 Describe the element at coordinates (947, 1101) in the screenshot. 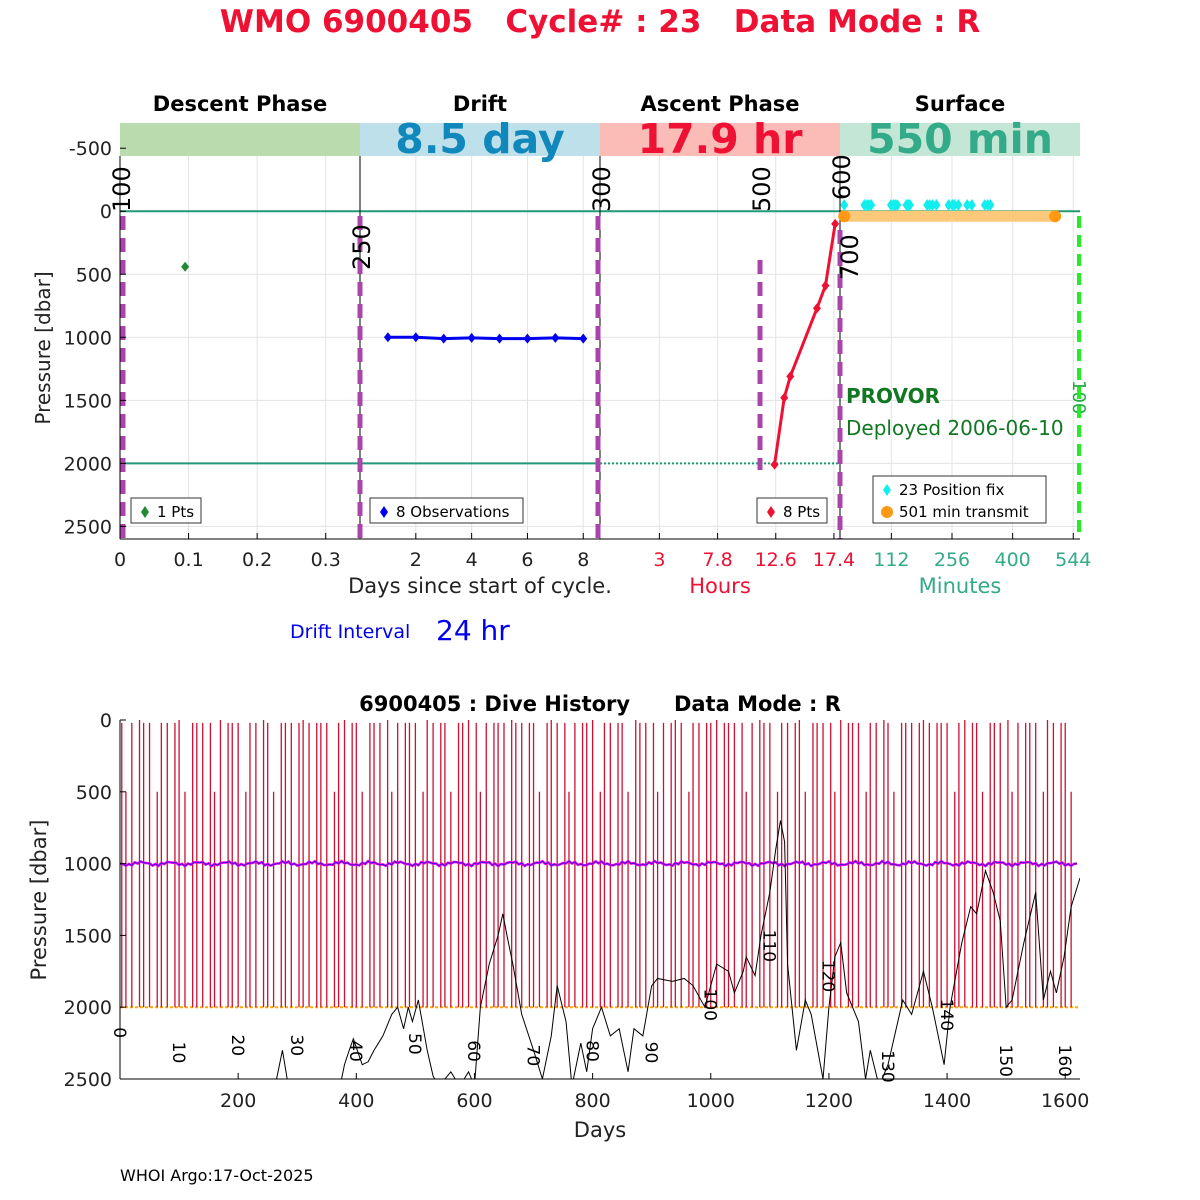

I see `x-tick-label: 1400` at that location.